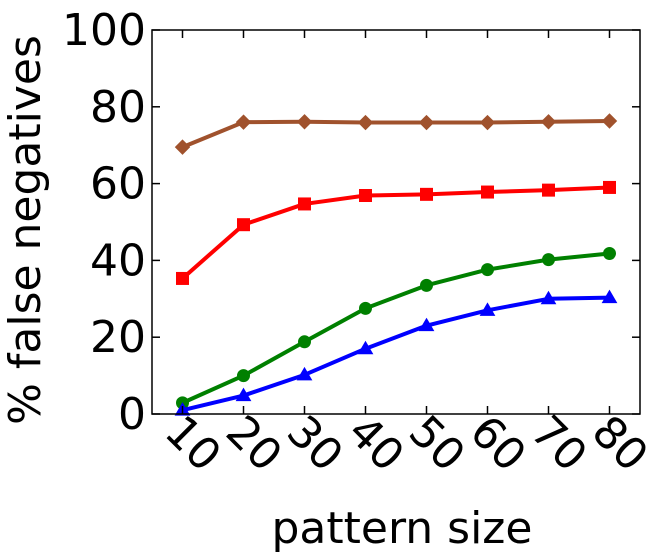 The width and height of the screenshot is (664, 560). I want to click on y-tick-label: 20, so click(118, 337).